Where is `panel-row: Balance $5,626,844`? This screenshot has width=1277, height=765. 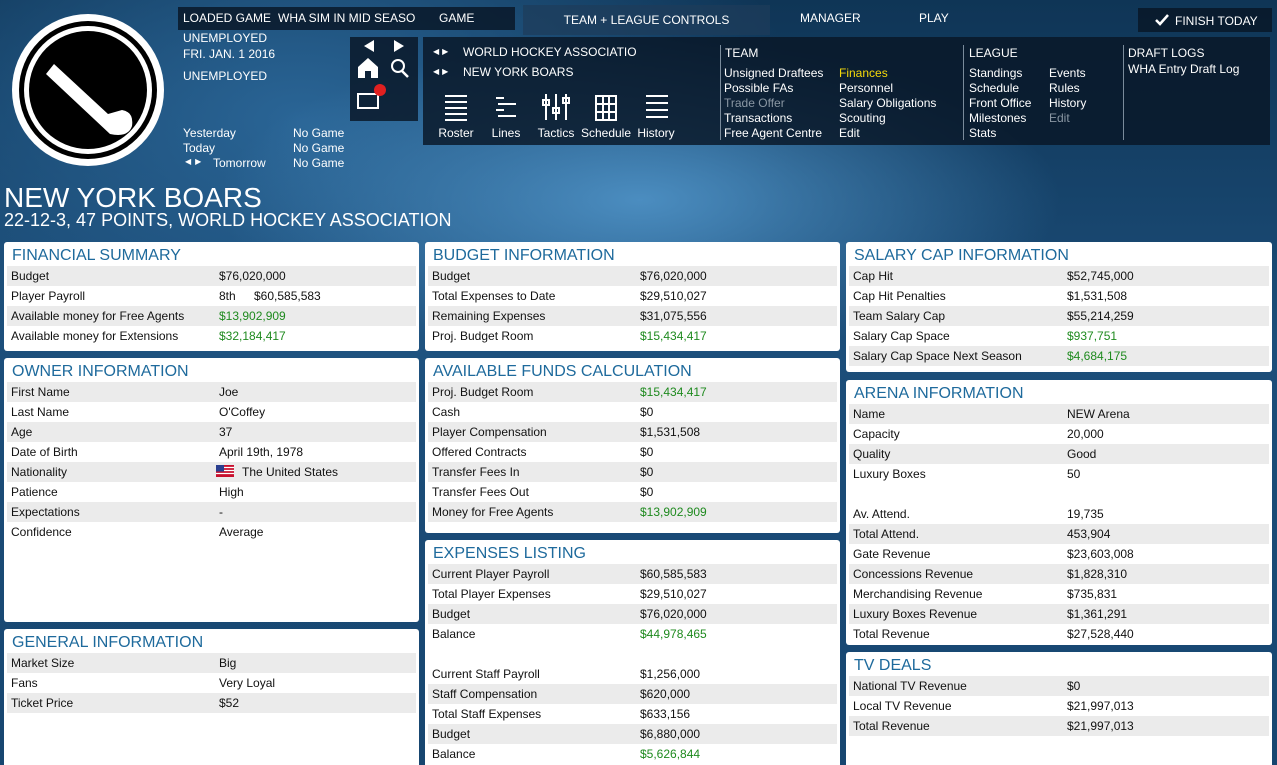 panel-row: Balance $5,626,844 is located at coordinates (632, 754).